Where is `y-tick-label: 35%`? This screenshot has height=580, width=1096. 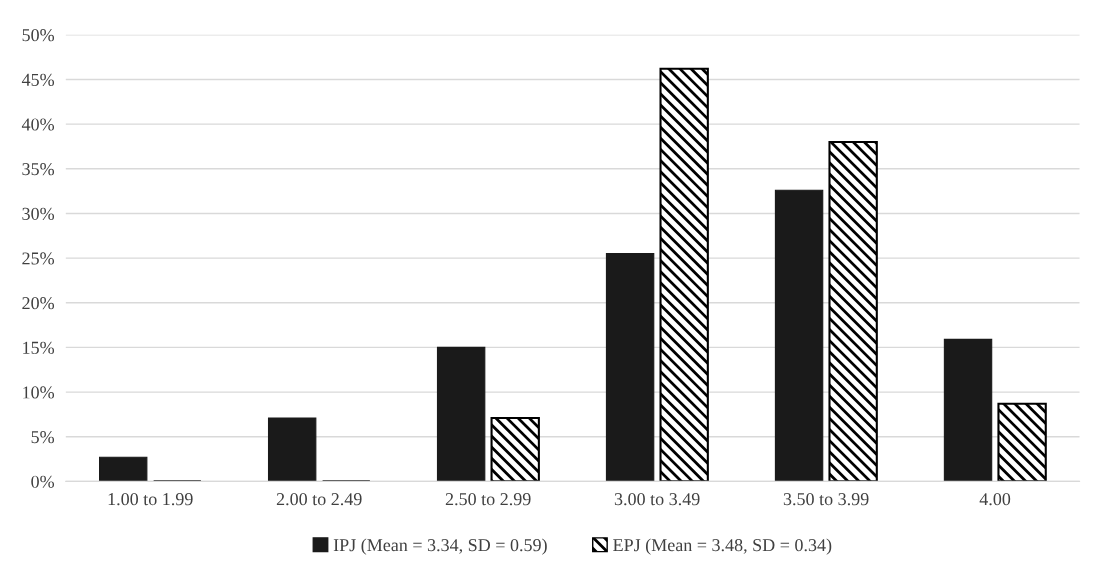
y-tick-label: 35% is located at coordinates (38, 169).